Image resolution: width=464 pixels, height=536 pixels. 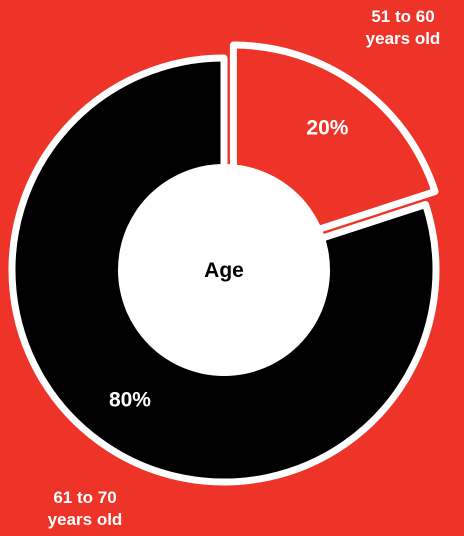 What do you see at coordinates (402, 16) in the screenshot?
I see `category-label-line: 51 to 60` at bounding box center [402, 16].